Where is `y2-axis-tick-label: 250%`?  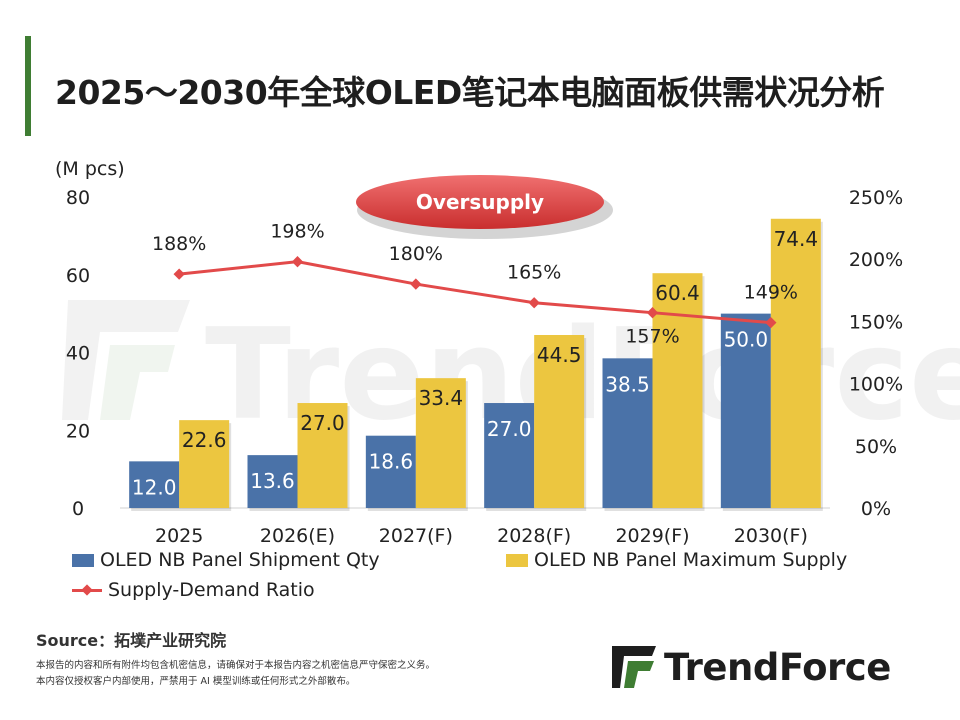 y2-axis-tick-label: 250% is located at coordinates (876, 198).